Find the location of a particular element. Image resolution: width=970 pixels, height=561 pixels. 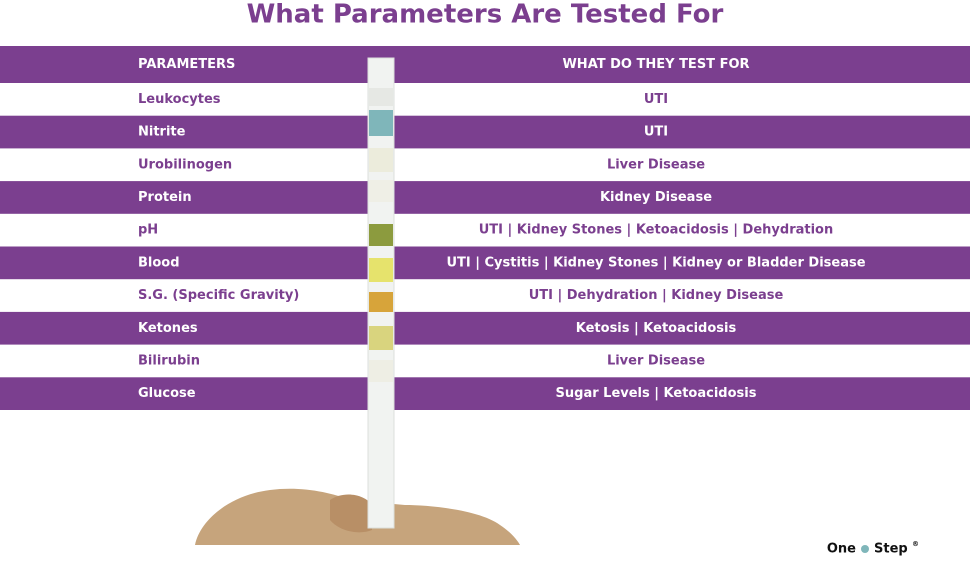

parameter: Blood is located at coordinates (159, 262).